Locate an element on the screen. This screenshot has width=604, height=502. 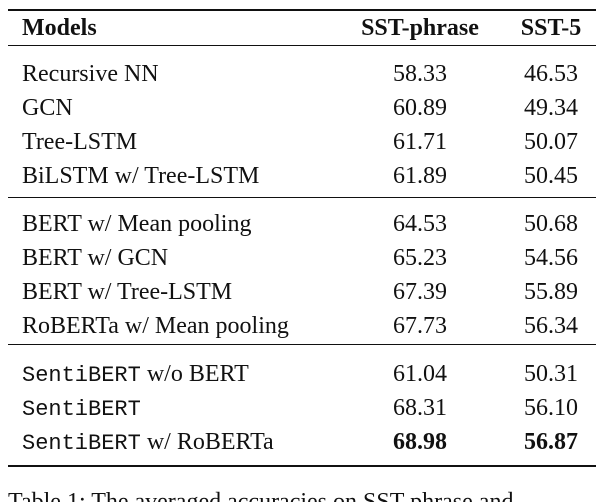
model-cell: BiLSTM w/ Tree-LSTM is located at coordinates (140, 176).